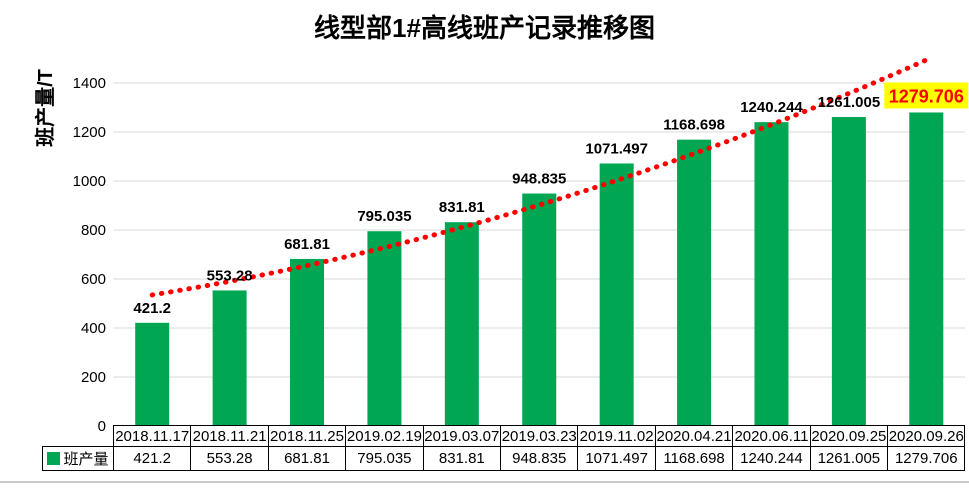 The image size is (969, 488). What do you see at coordinates (616, 148) in the screenshot?
I see `data-label: 1071.497` at bounding box center [616, 148].